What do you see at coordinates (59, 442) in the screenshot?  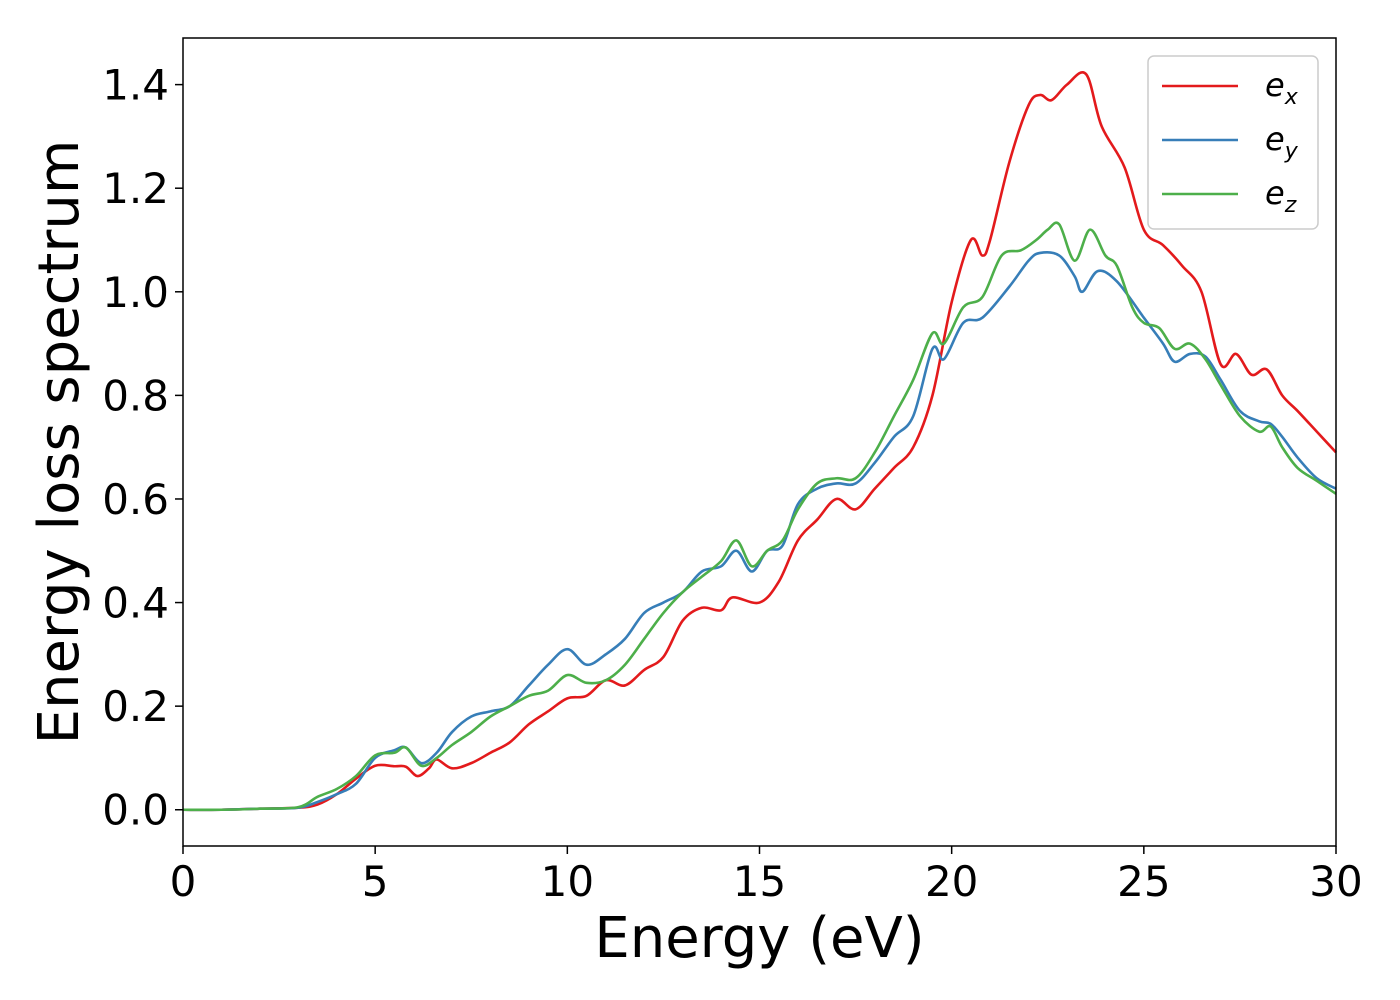 I see `y-axis-title: Energy loss spectrum` at bounding box center [59, 442].